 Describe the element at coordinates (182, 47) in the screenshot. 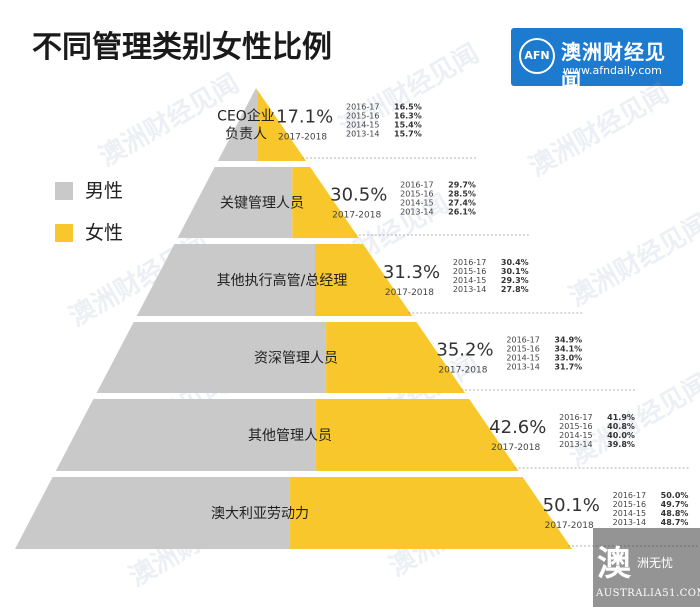

I see `page-title: 不同管理类别女性比例` at that location.